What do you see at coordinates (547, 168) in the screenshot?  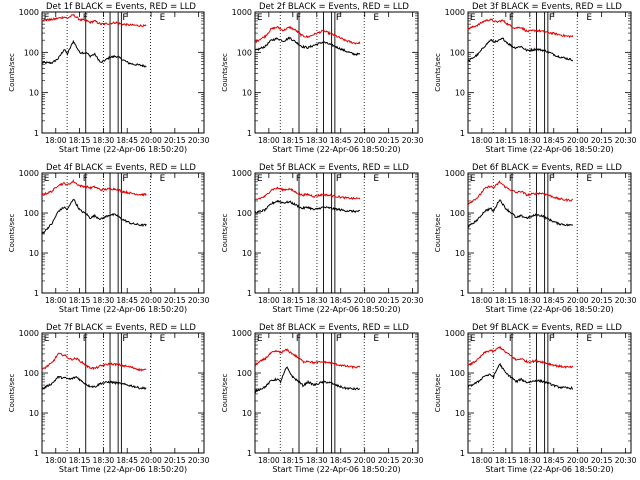 I see `panel-title: Det 6f BLACK = Events, RED = LLD` at bounding box center [547, 168].